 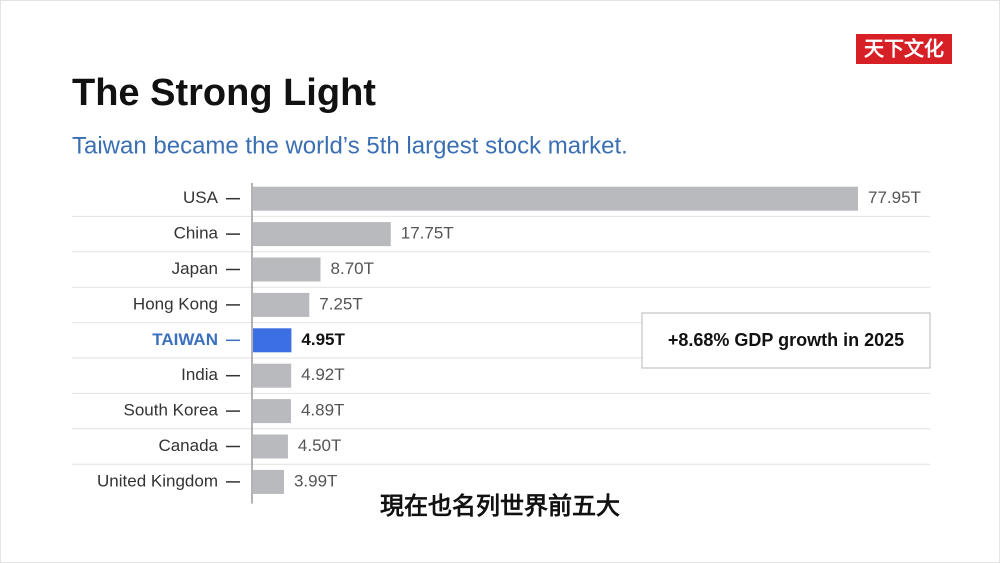 What do you see at coordinates (157, 480) in the screenshot?
I see `category-label: United Kingdom` at bounding box center [157, 480].